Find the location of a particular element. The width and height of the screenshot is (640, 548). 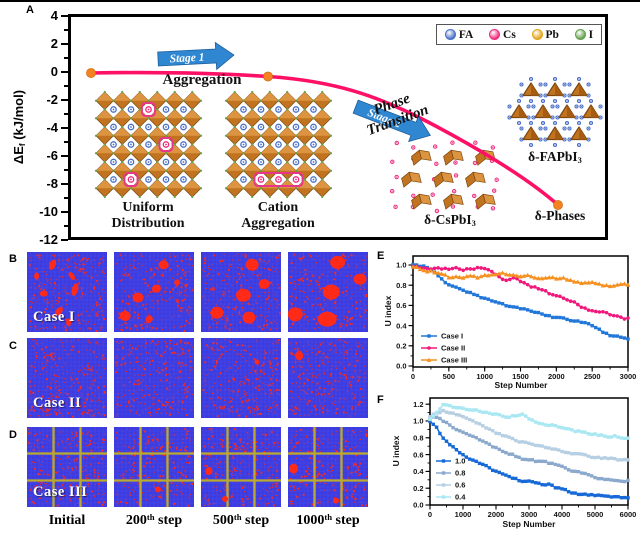

col-label-1000th: 1000th step is located at coordinates (328, 520).